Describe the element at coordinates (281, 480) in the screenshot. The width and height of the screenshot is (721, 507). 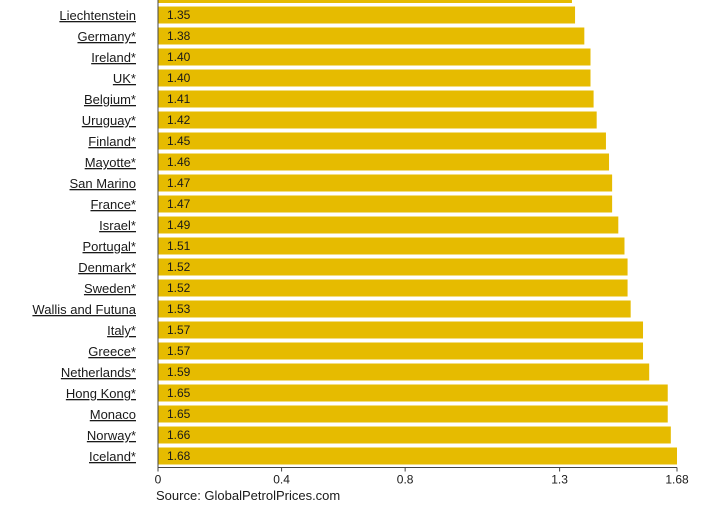
I see `x-tick-label: 0.4` at that location.